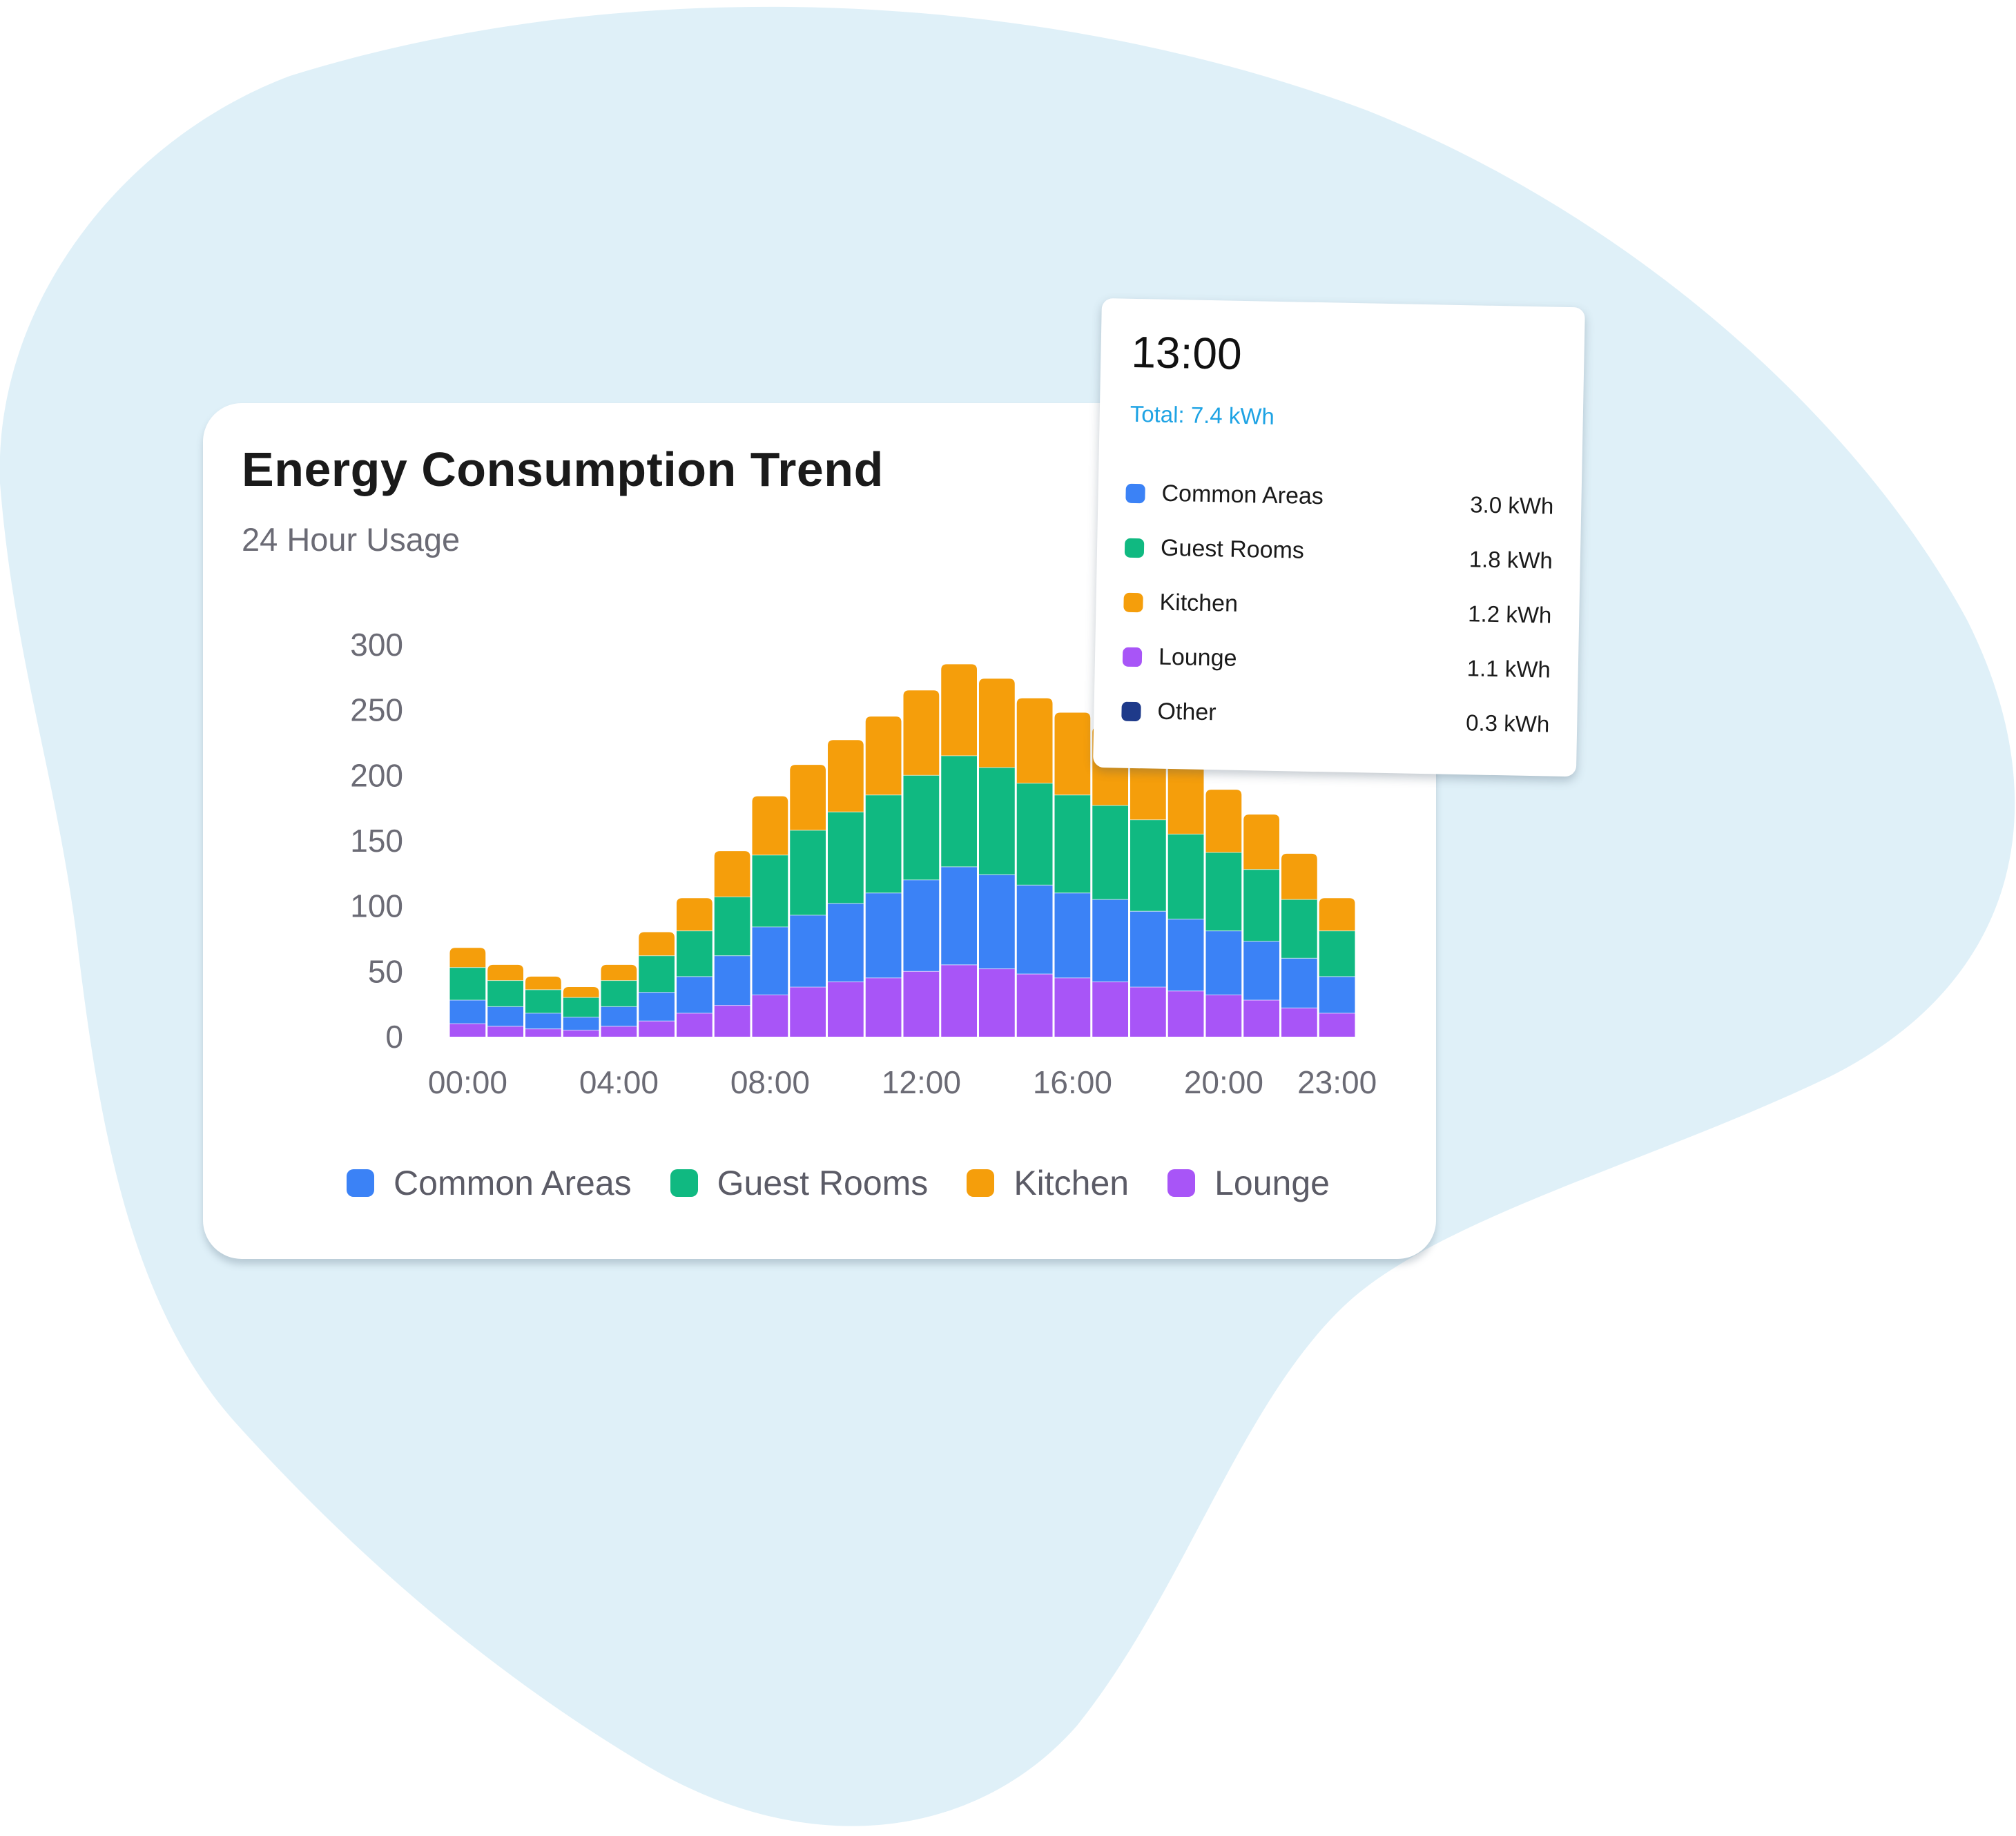  I want to click on bar-segment-lounge-2000, so click(1223, 1016).